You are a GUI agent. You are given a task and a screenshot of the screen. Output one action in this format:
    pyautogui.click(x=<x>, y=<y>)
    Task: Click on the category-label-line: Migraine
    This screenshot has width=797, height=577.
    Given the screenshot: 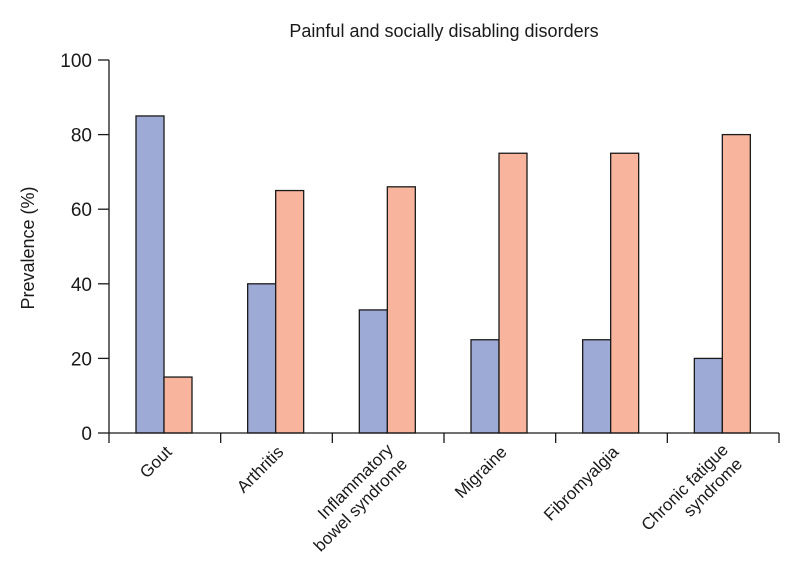 What is the action you would take?
    pyautogui.click(x=481, y=472)
    